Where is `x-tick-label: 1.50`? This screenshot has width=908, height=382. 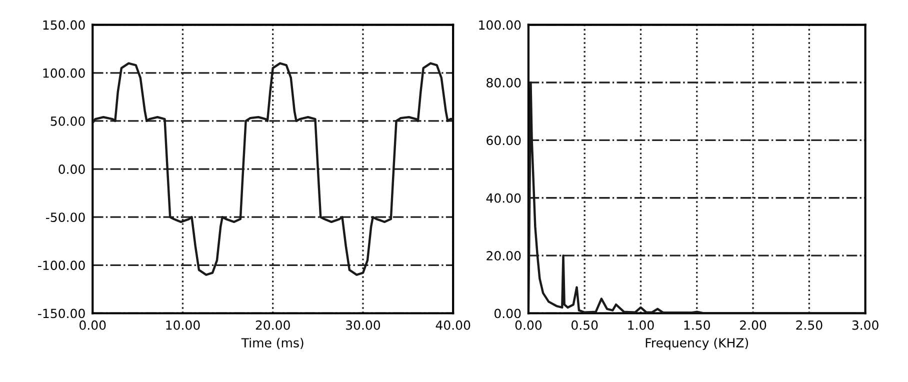 x-tick-label: 1.50 is located at coordinates (697, 325).